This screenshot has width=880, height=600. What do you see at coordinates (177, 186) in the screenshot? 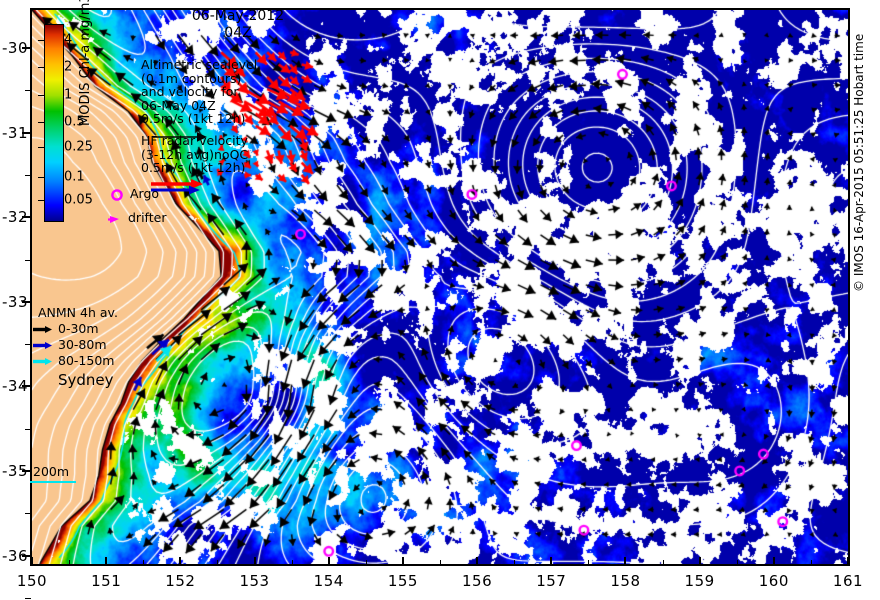
I see `hf-radar-arrow-icon` at bounding box center [177, 186].